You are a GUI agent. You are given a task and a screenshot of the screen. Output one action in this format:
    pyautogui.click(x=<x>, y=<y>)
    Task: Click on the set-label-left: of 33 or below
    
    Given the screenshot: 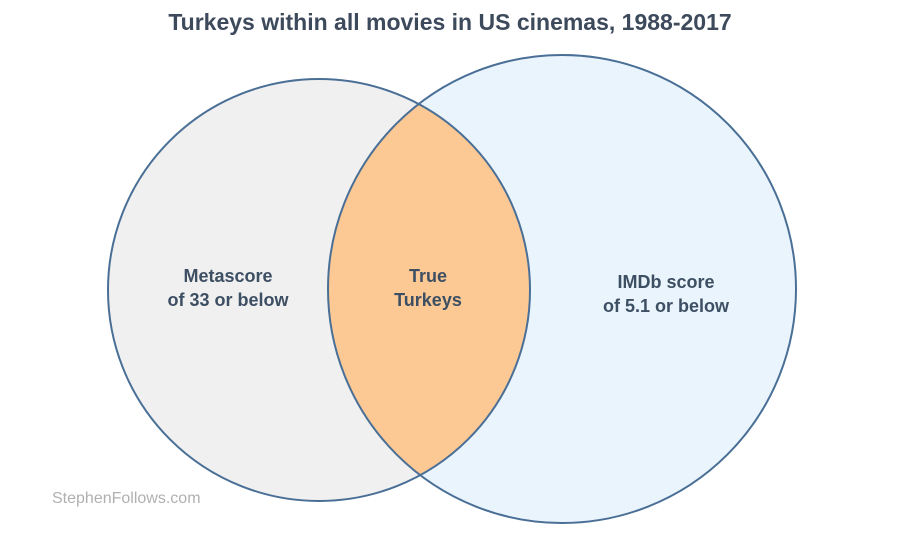 What is the action you would take?
    pyautogui.click(x=228, y=300)
    